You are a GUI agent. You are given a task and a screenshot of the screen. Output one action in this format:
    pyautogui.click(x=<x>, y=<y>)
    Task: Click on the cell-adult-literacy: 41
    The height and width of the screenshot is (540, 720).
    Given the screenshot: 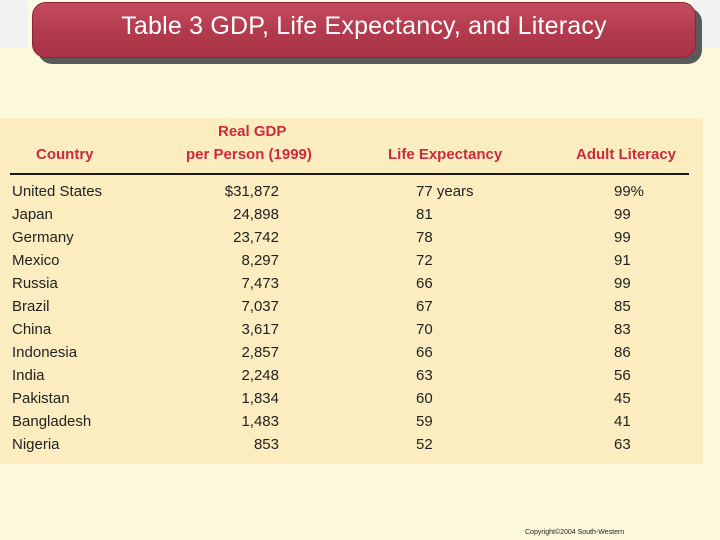 What is the action you would take?
    pyautogui.click(x=622, y=421)
    